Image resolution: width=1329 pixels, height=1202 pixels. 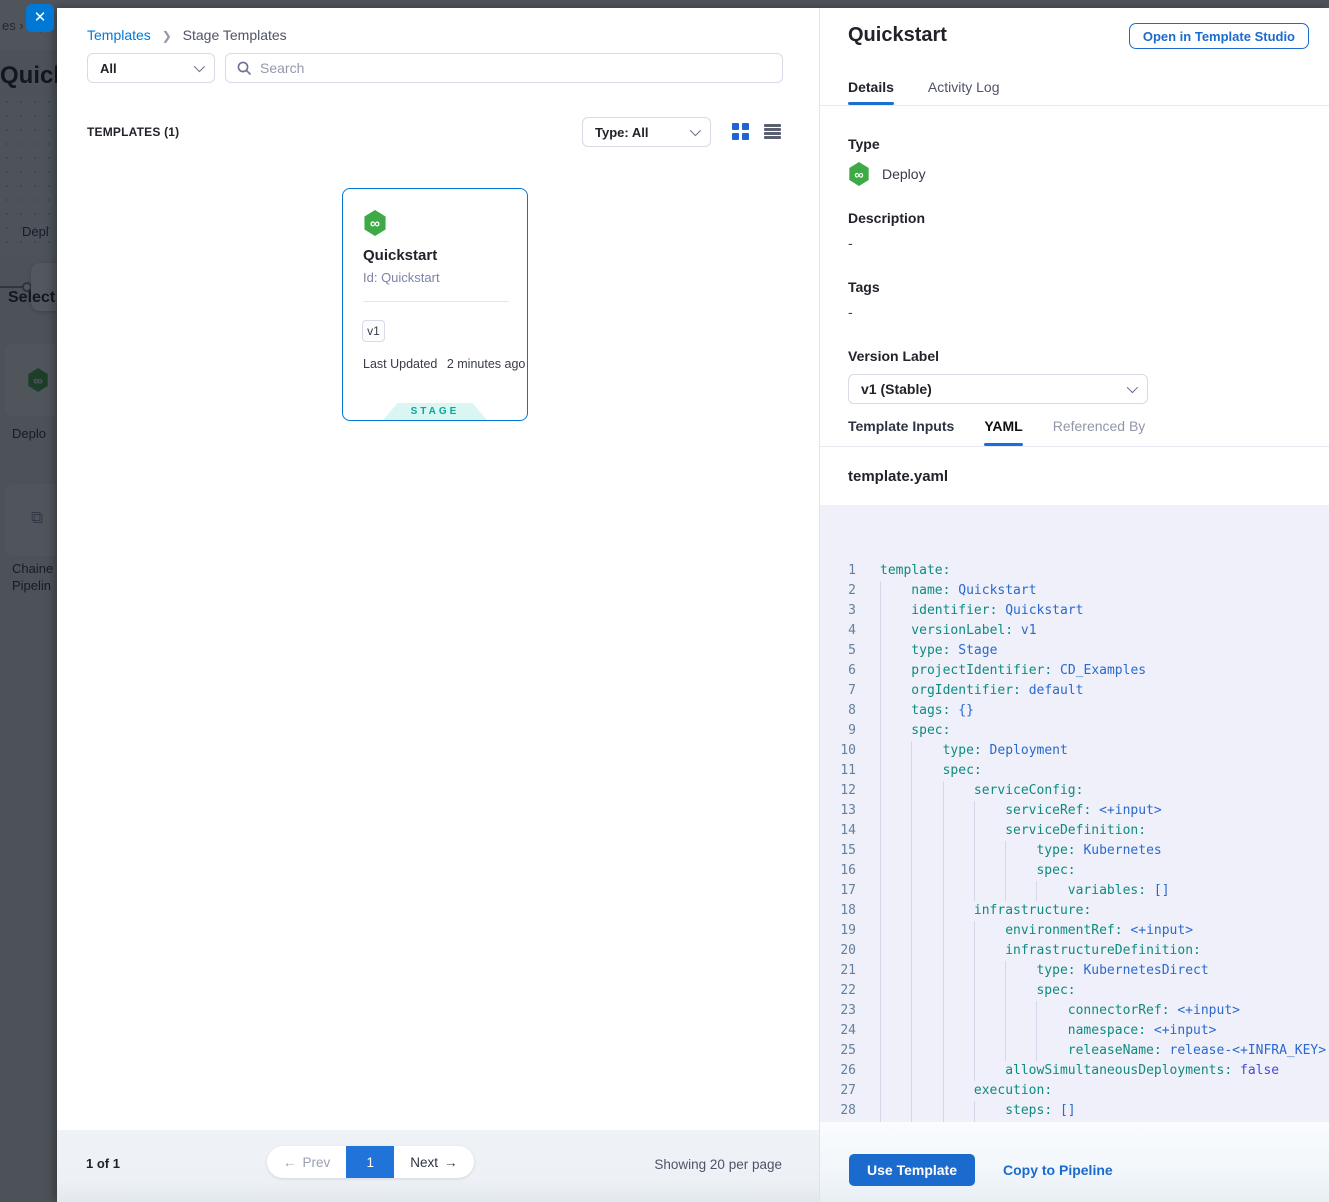 I want to click on yaml-line: 6 projectIdentifier: CD_Examples, so click(x=1074, y=671).